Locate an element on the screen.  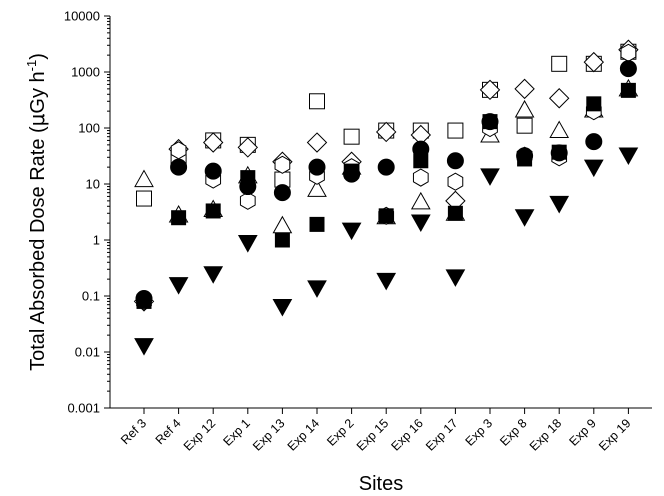
x-tick-label: Exp 1 is located at coordinates (236, 432).